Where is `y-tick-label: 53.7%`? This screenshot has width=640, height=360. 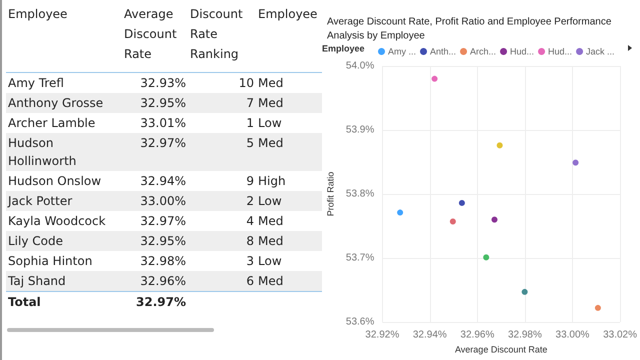
y-tick-label: 53.7% is located at coordinates (360, 258).